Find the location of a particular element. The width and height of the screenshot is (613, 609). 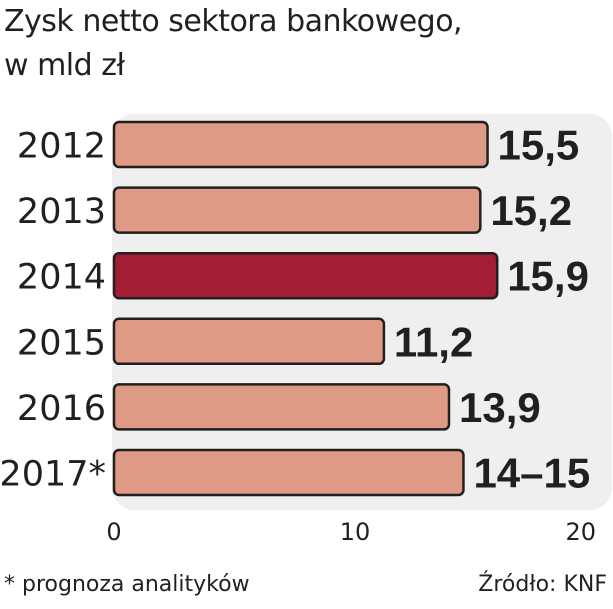

category-label: 2017* is located at coordinates (53, 475).